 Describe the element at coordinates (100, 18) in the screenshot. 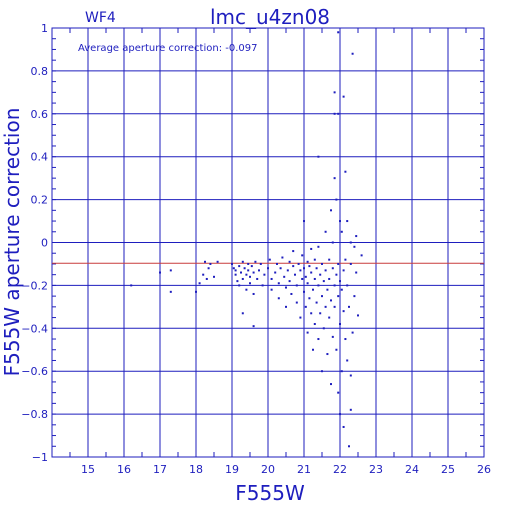

I see `chip-label: WF4` at that location.